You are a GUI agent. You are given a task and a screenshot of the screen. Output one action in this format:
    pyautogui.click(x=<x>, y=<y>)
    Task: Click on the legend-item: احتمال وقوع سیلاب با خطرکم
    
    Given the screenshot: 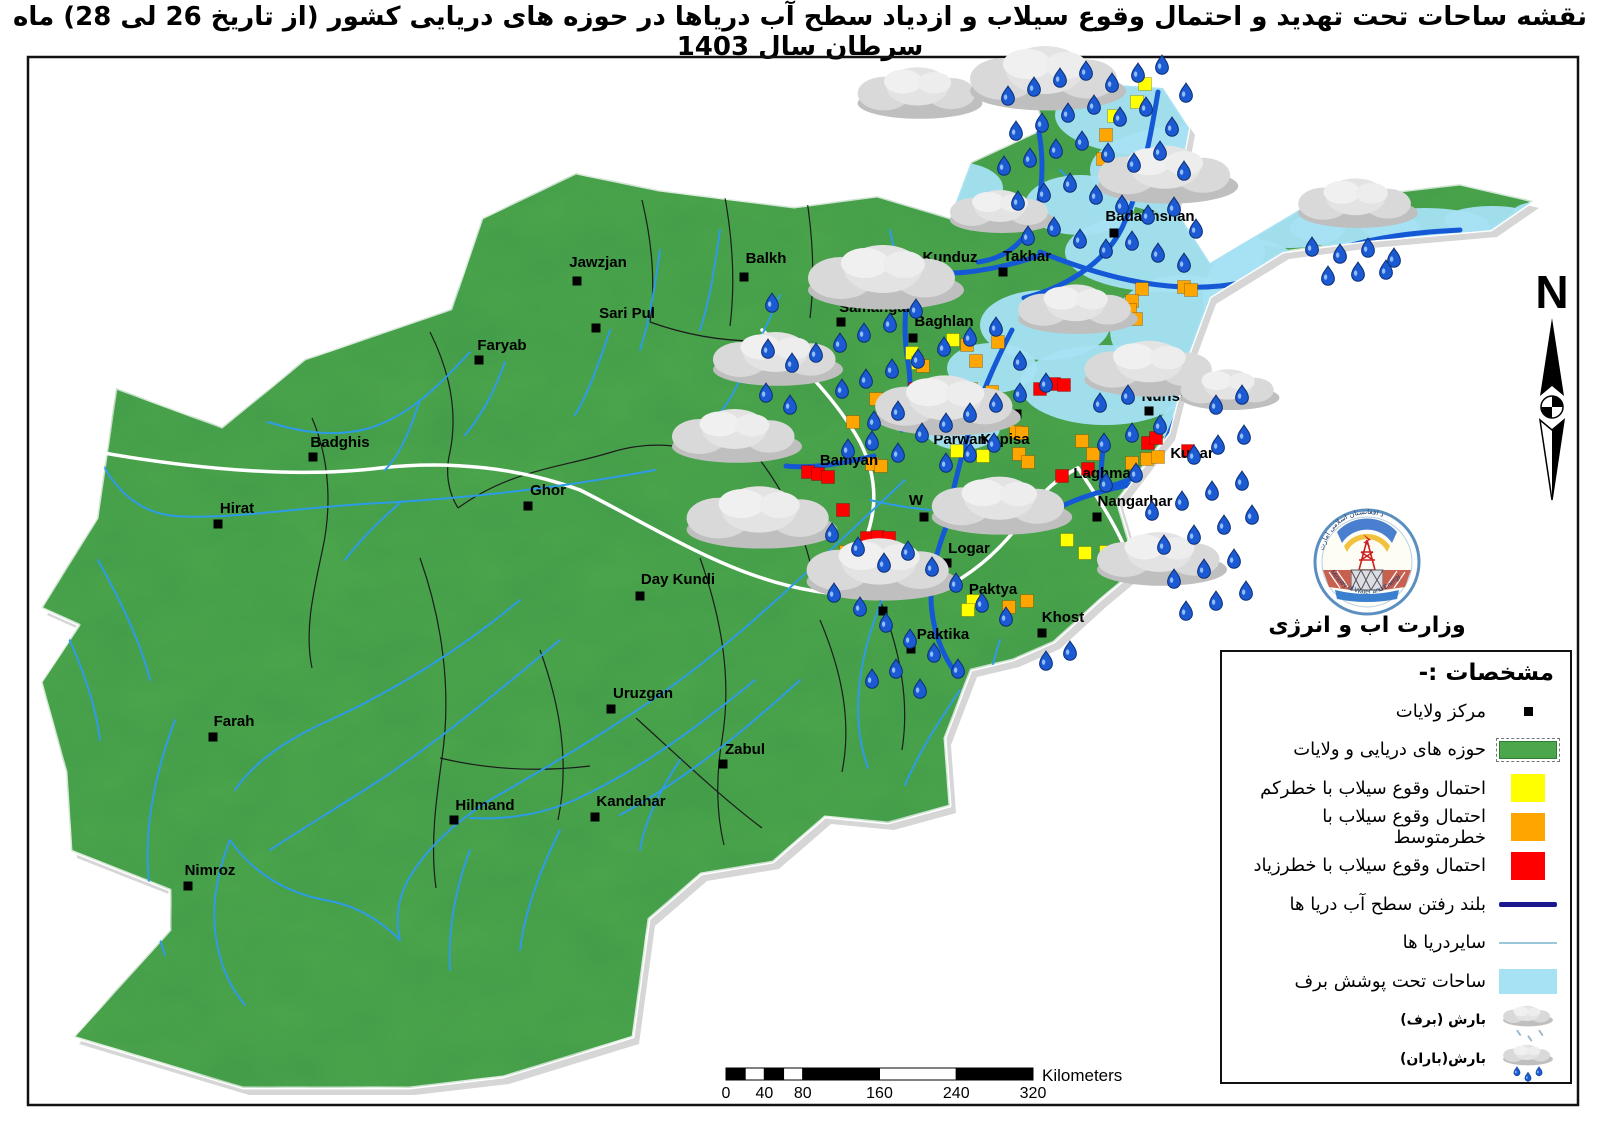 What is the action you would take?
    pyautogui.click(x=1395, y=788)
    